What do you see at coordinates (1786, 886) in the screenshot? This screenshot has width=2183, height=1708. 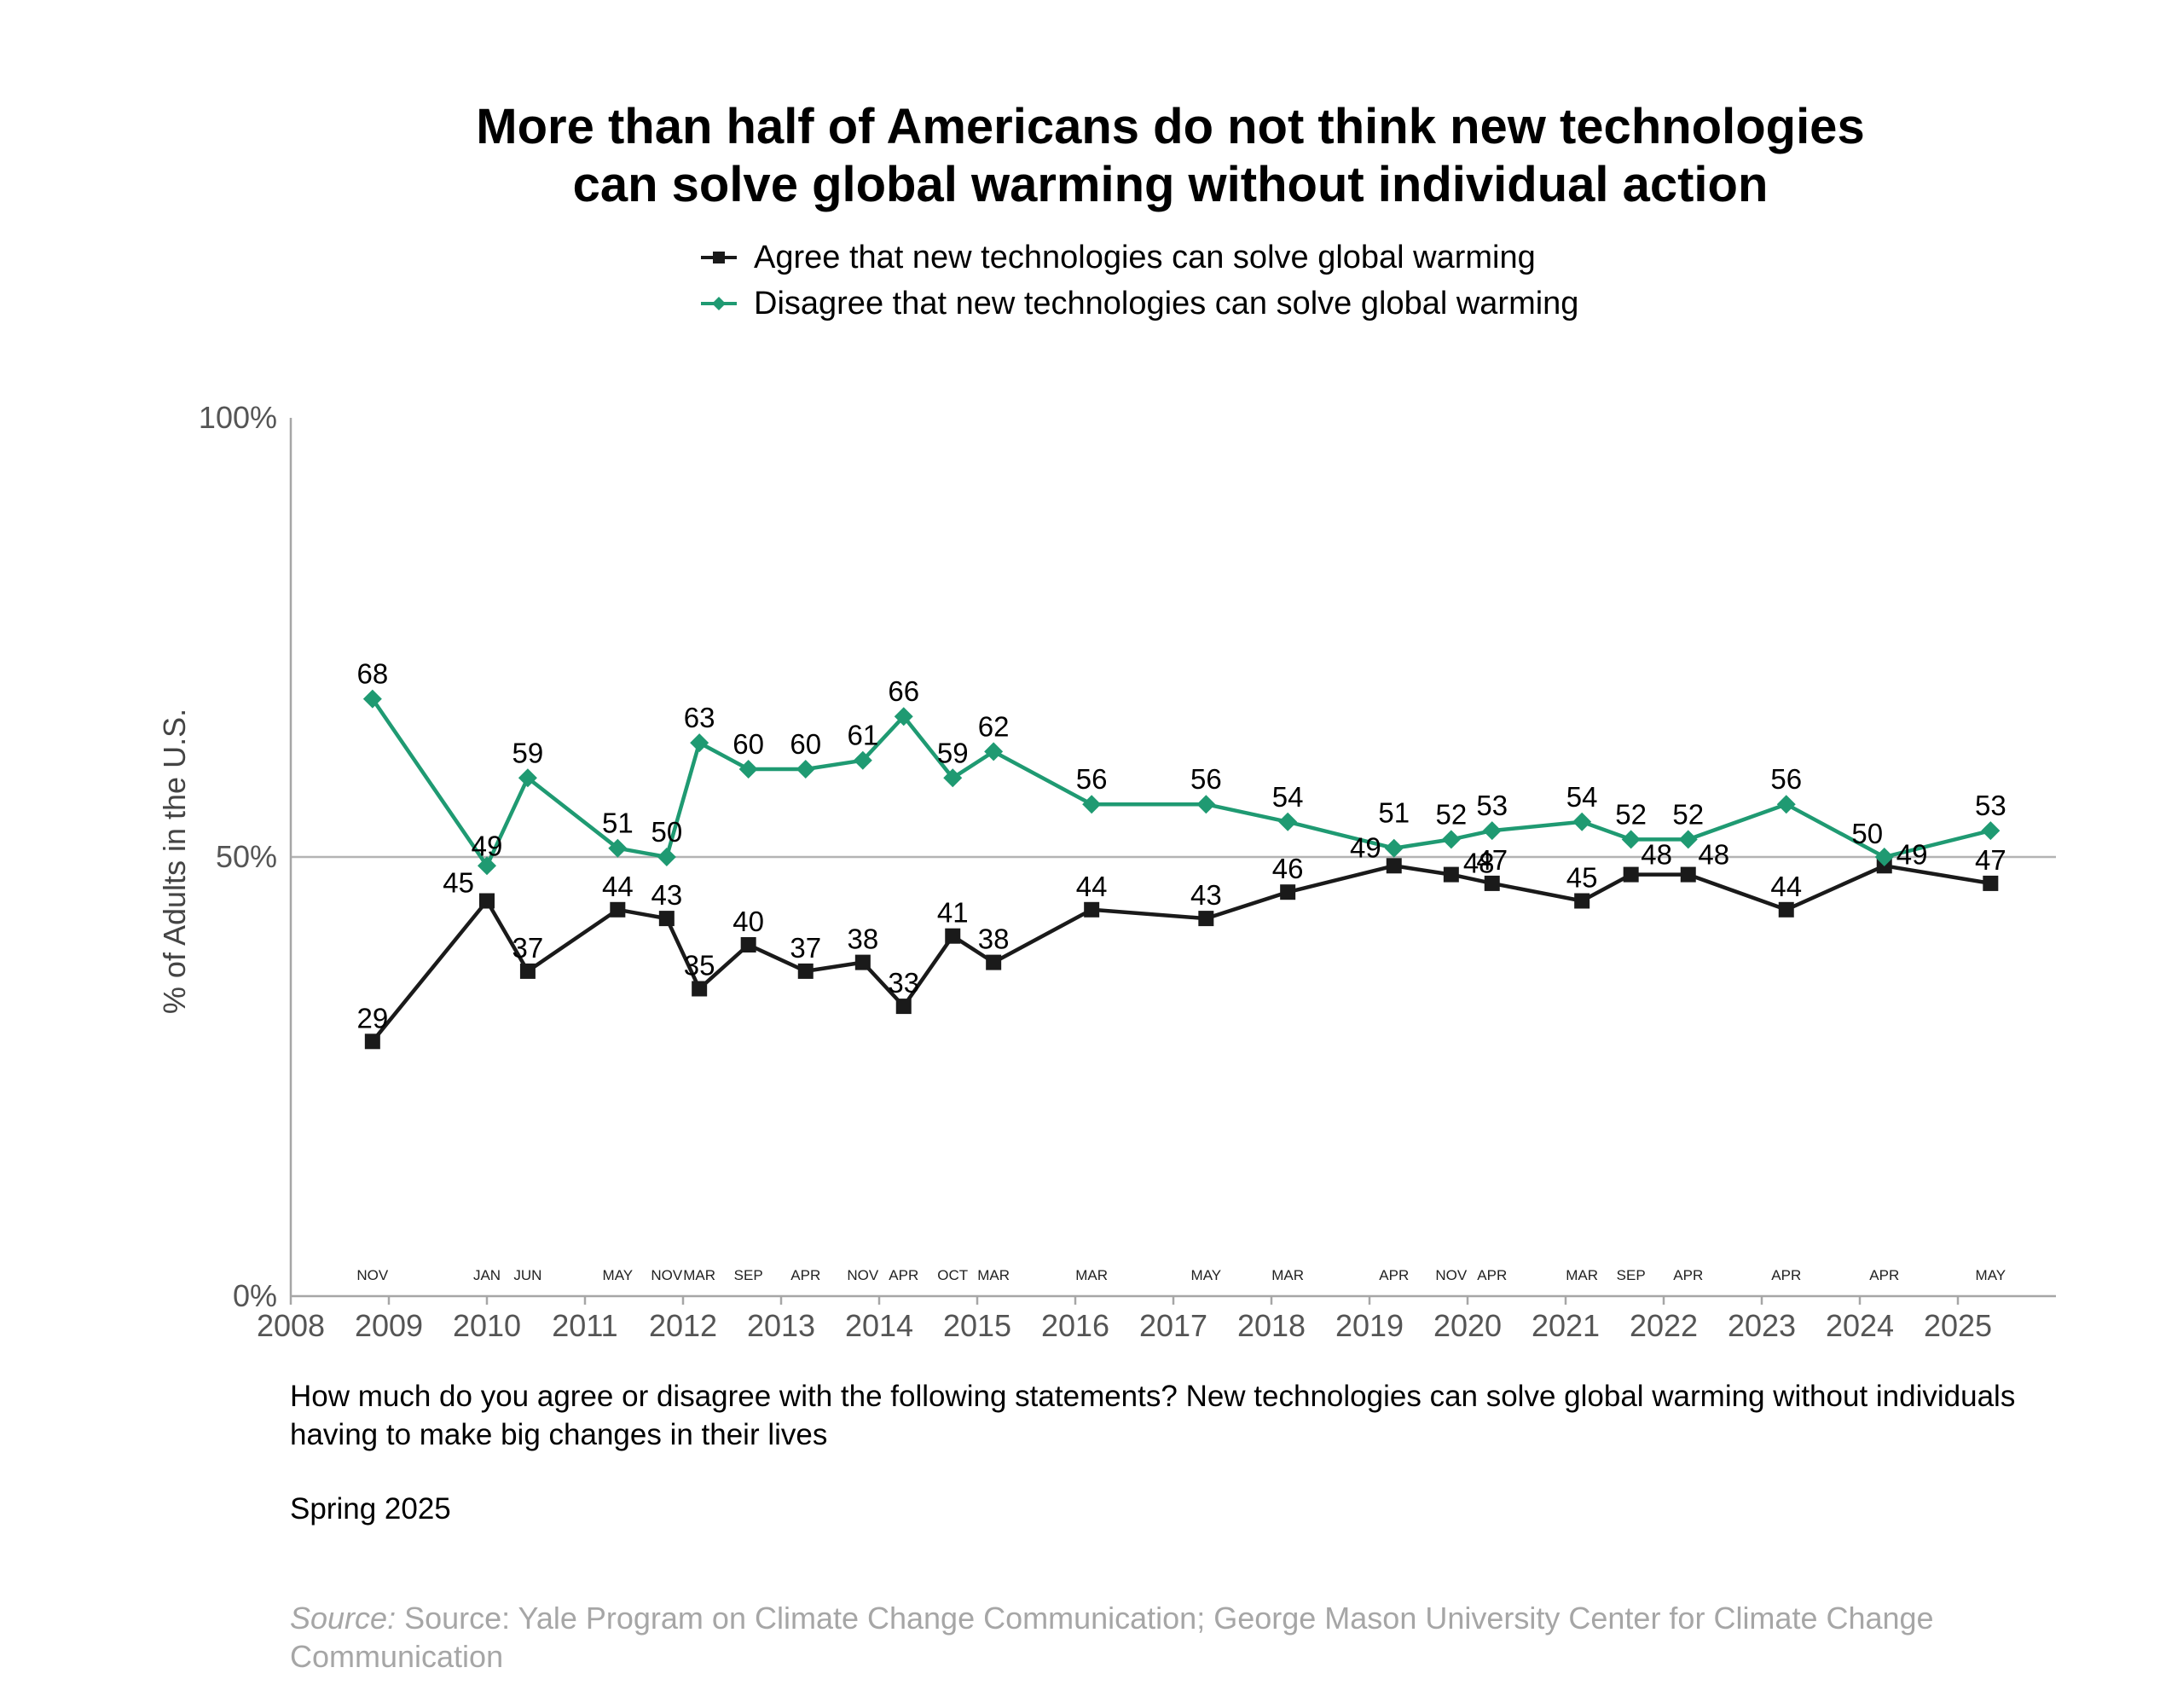 I see `agree-data-label: 44` at bounding box center [1786, 886].